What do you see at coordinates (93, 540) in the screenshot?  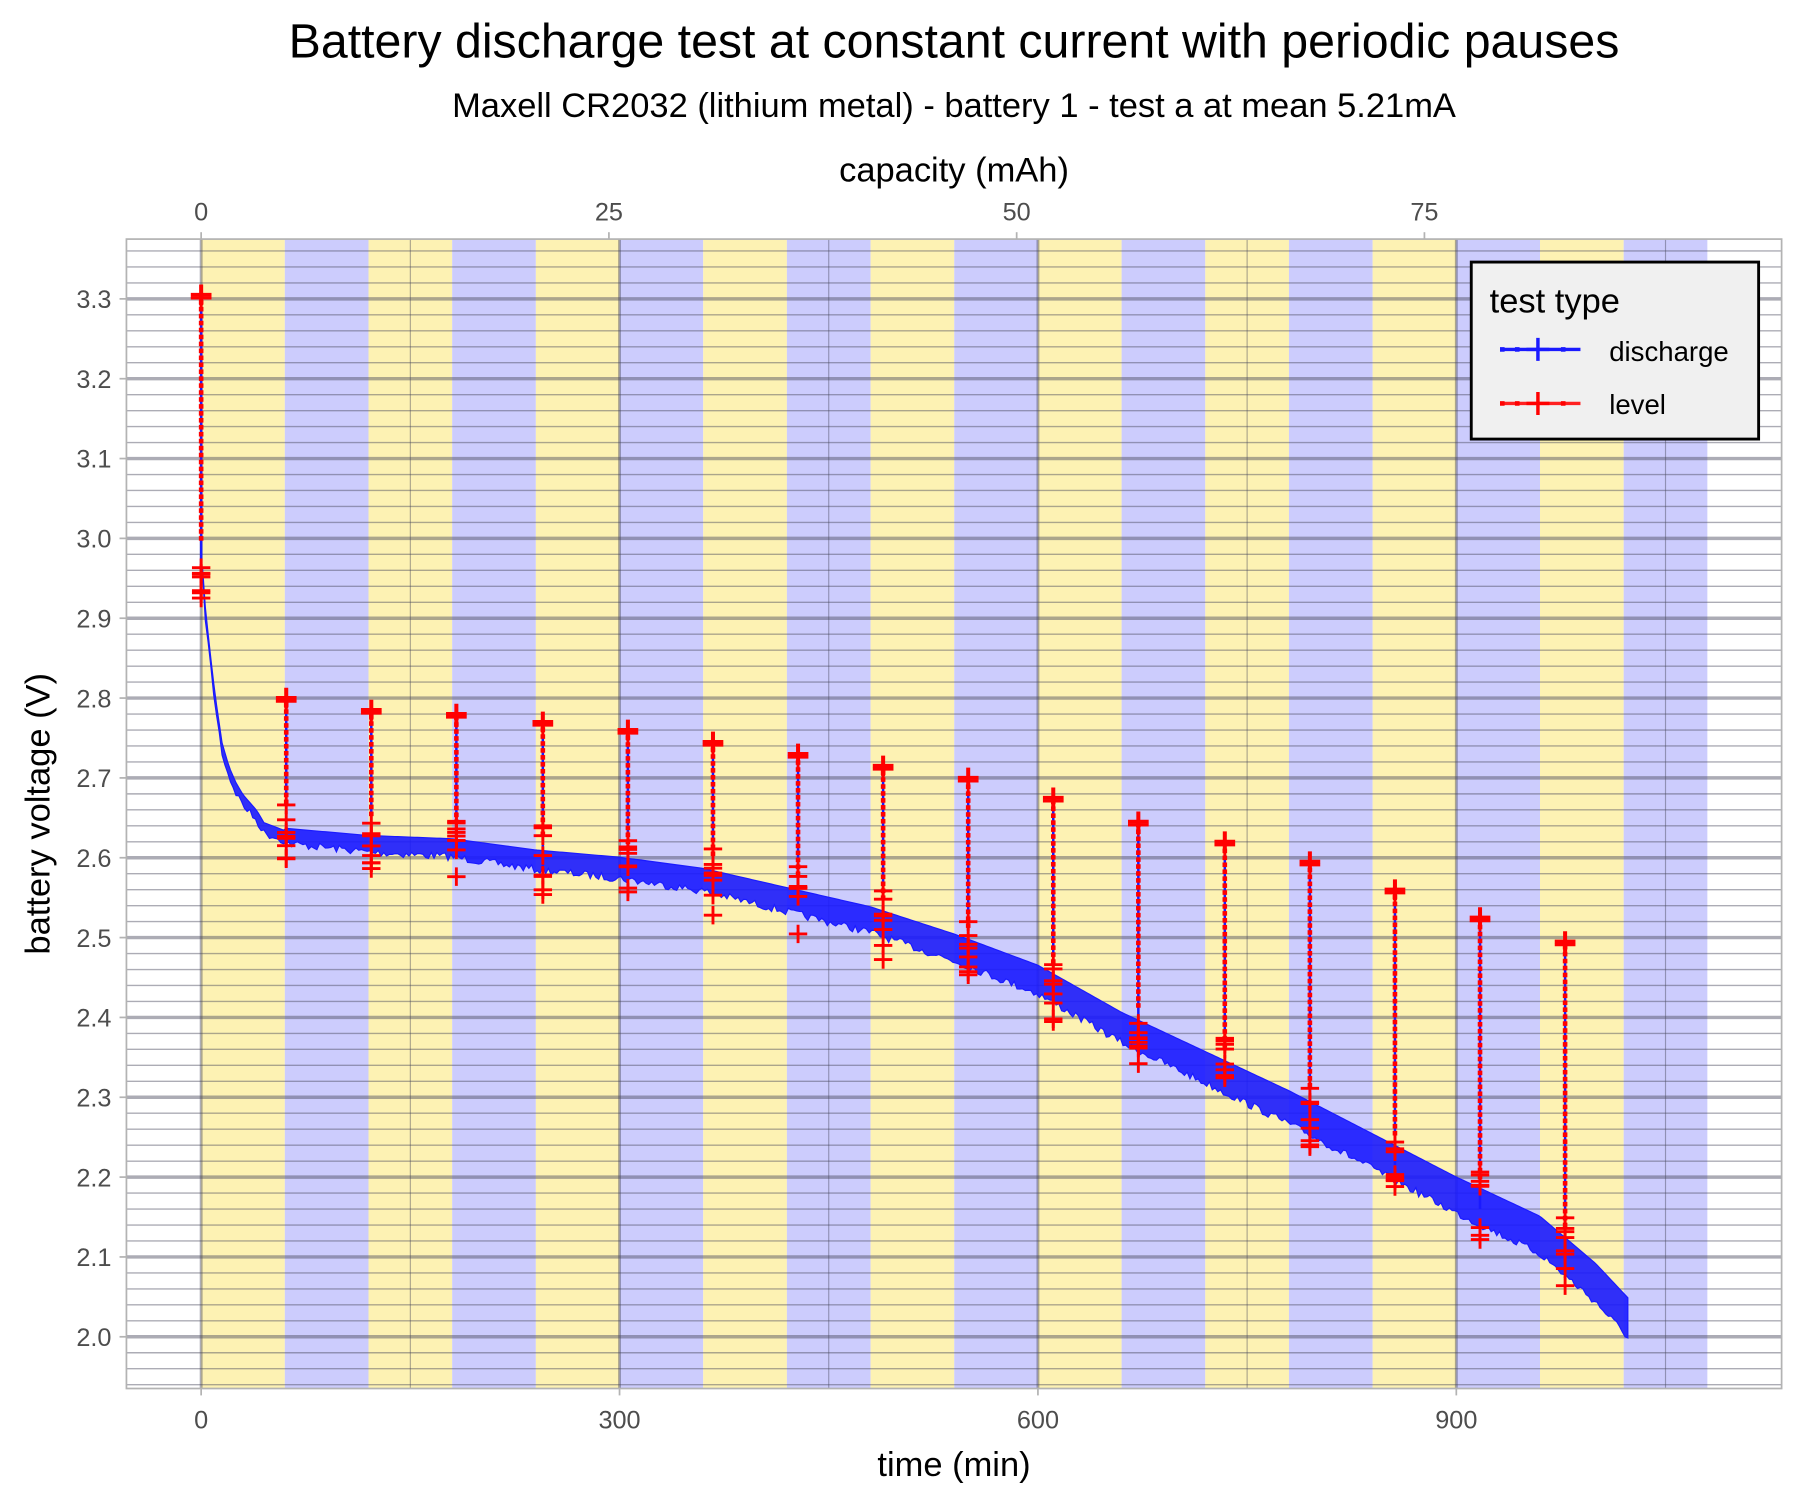 I see `y-tick-label: 3.0` at bounding box center [93, 540].